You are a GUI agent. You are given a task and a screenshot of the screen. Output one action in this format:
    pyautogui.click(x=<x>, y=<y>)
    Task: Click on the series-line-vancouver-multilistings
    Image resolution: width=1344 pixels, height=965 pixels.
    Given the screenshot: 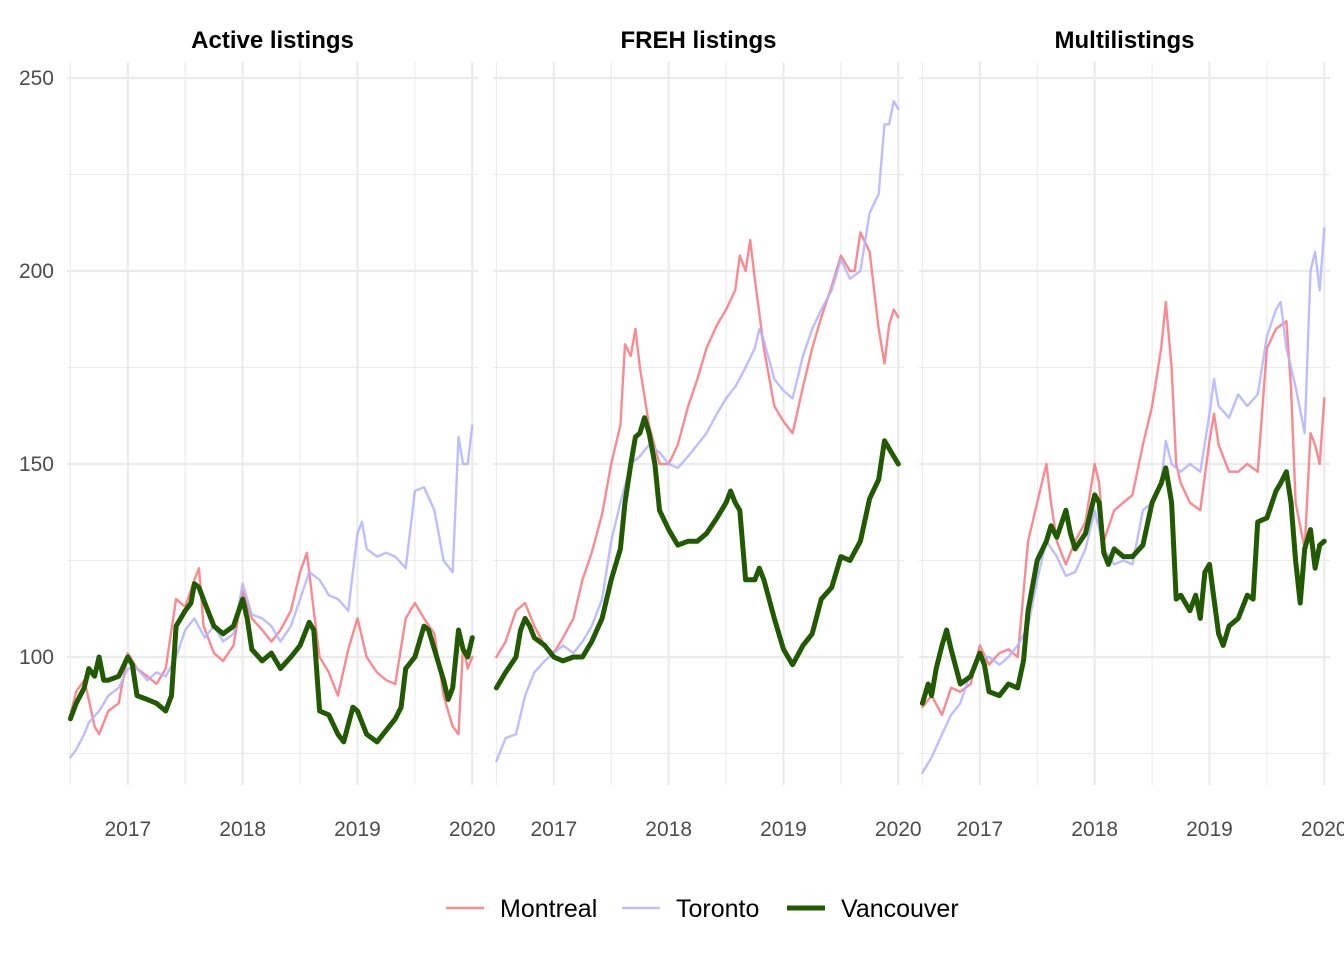 What is the action you would take?
    pyautogui.click(x=1123, y=585)
    